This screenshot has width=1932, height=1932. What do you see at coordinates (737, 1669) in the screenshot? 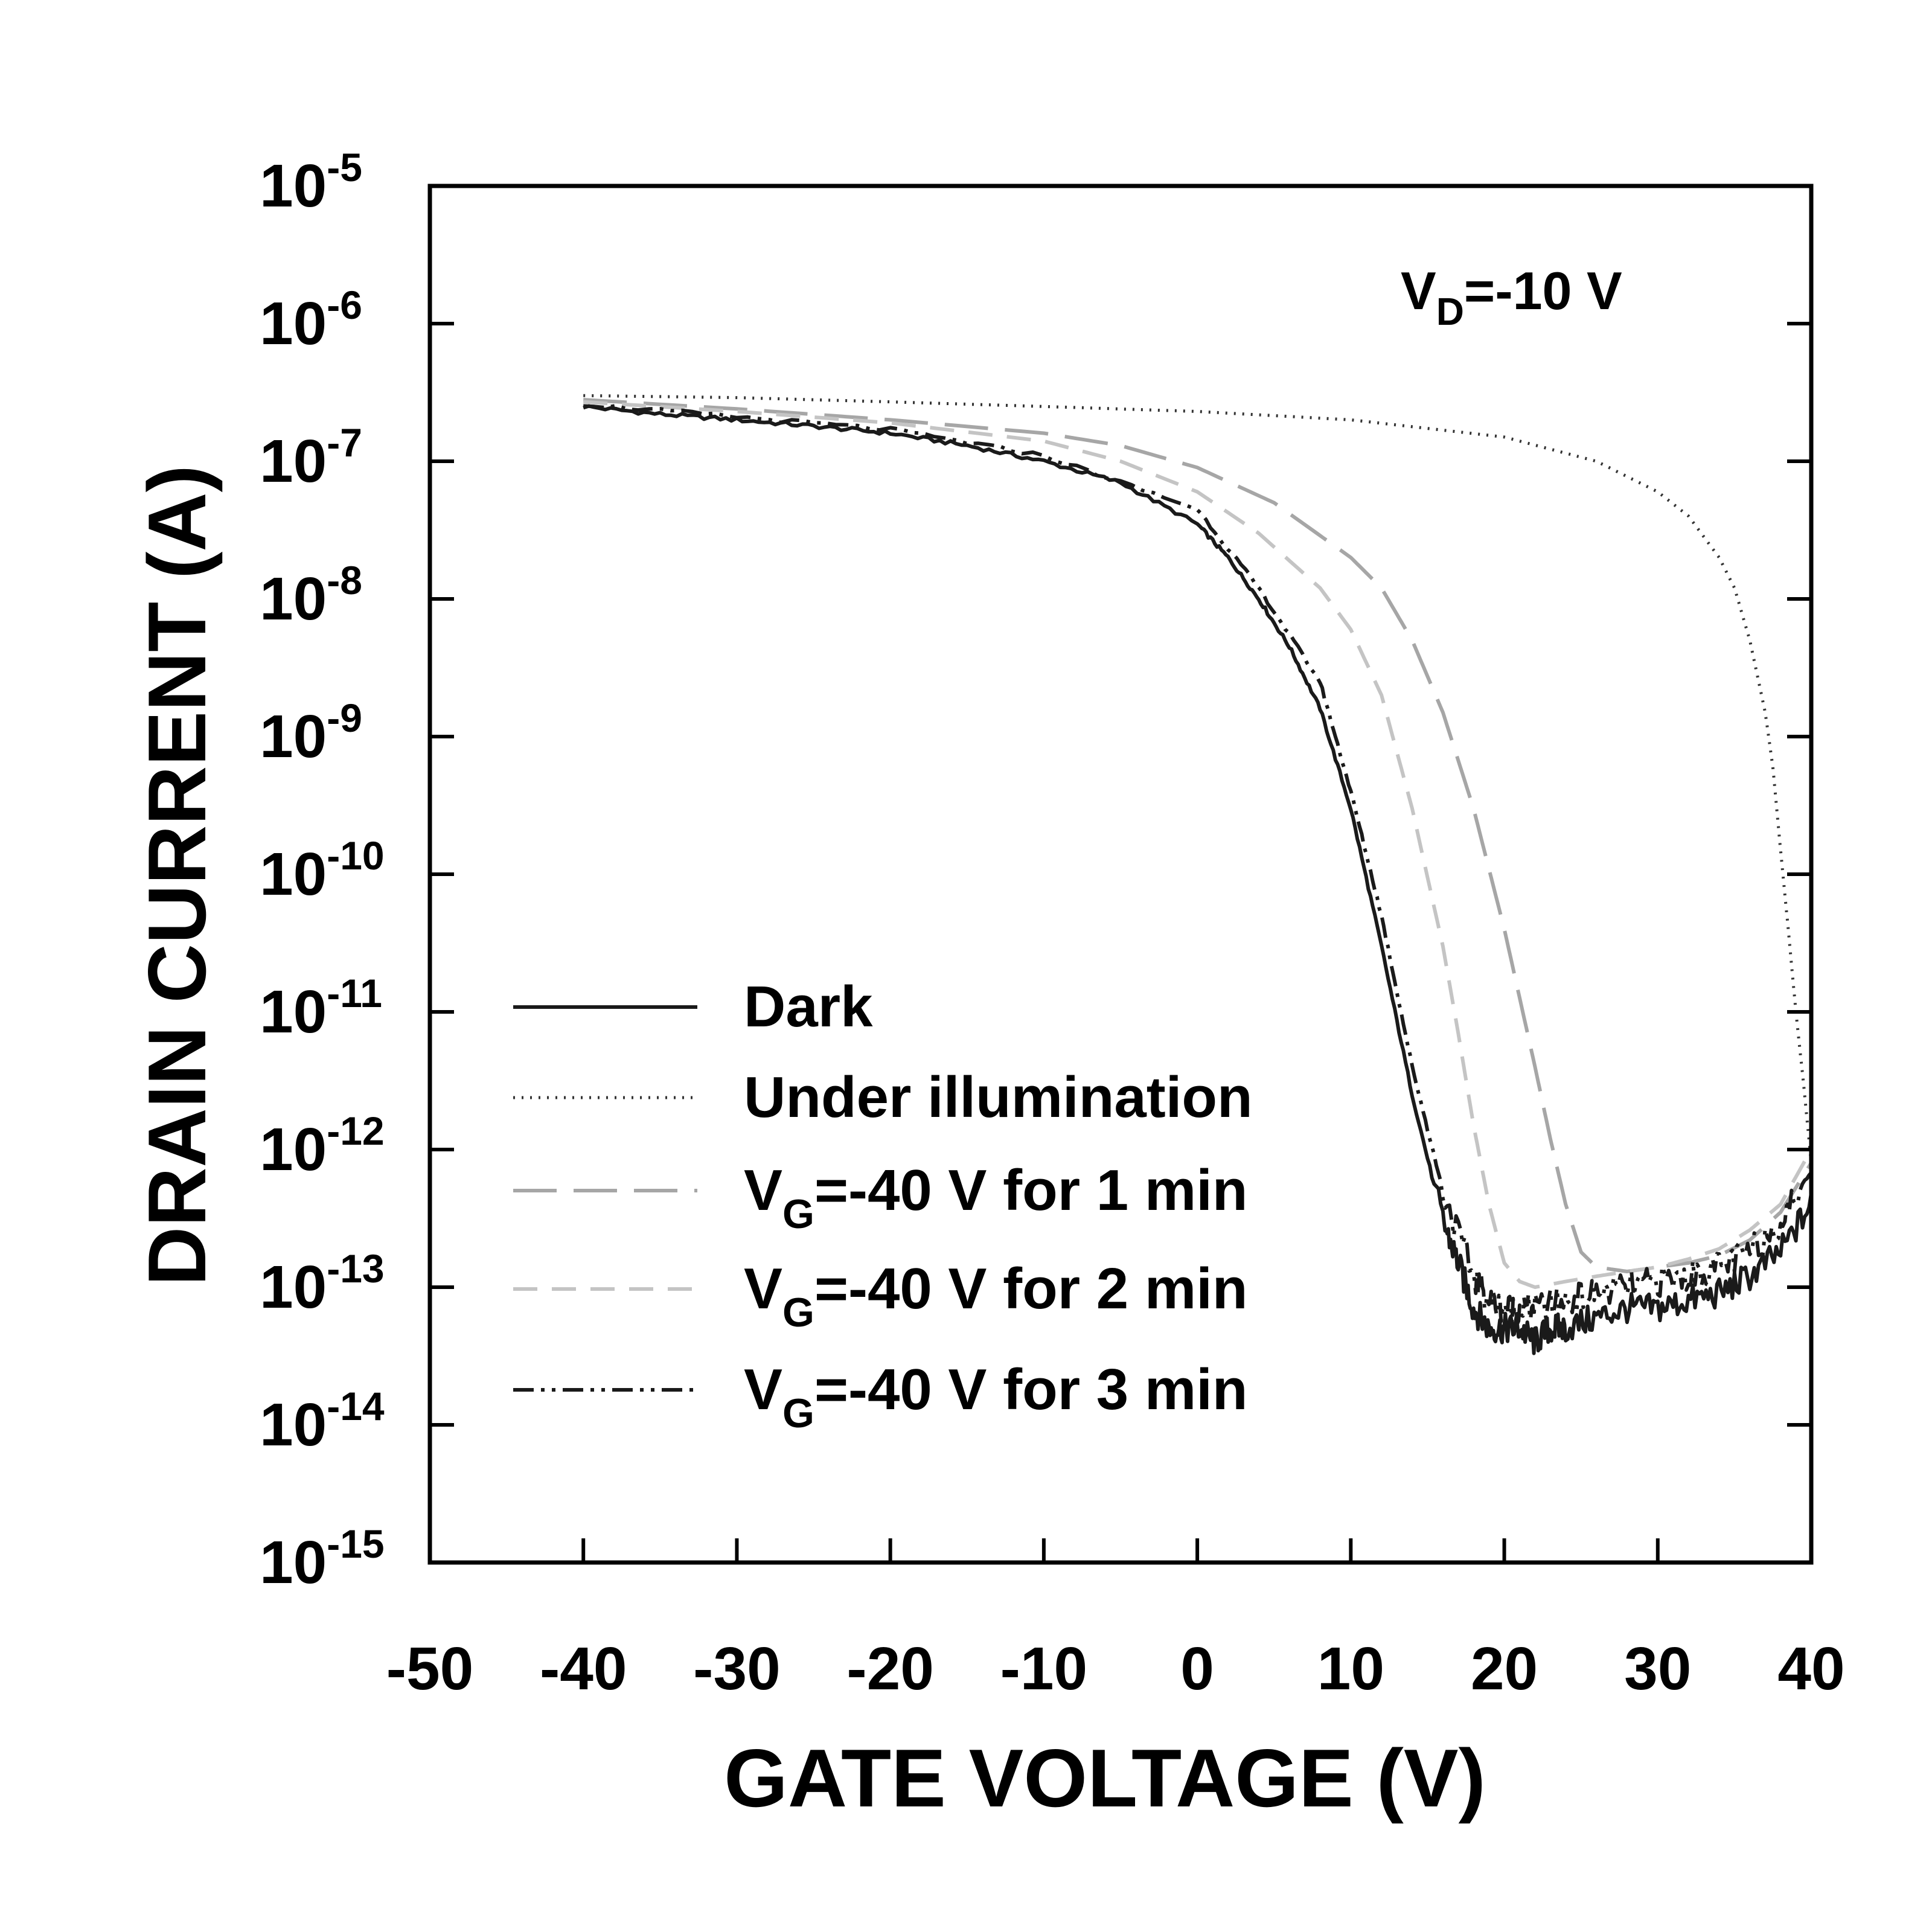
I see `x-tick-label: -30` at bounding box center [737, 1669].